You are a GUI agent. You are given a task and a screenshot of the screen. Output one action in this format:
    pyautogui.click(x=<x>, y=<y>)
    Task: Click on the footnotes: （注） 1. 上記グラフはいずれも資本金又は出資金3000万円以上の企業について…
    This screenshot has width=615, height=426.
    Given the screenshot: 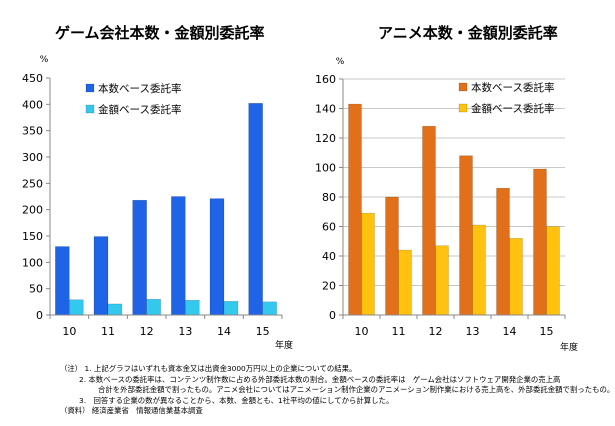 What is the action you would take?
    pyautogui.click(x=337, y=390)
    